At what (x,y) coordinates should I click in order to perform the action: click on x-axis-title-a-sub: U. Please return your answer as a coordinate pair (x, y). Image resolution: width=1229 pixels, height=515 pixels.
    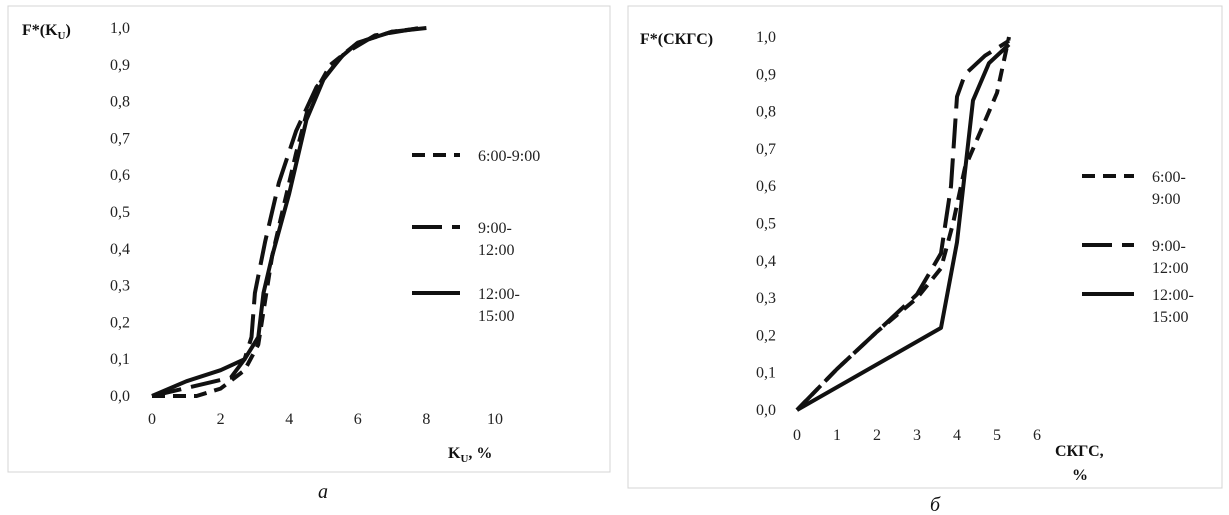
    Looking at the image, I should click on (464, 459).